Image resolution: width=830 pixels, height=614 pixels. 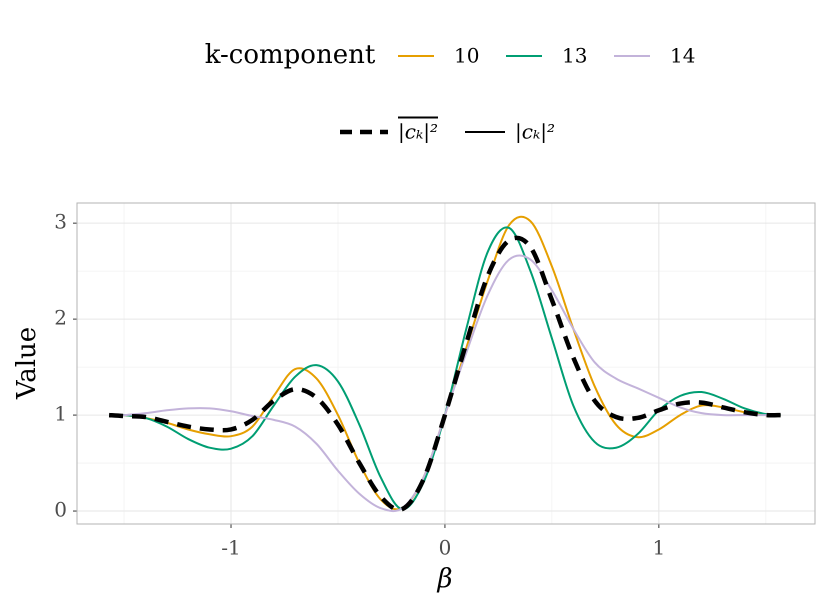 I want to click on x-tick-label: -1, so click(x=230, y=548).